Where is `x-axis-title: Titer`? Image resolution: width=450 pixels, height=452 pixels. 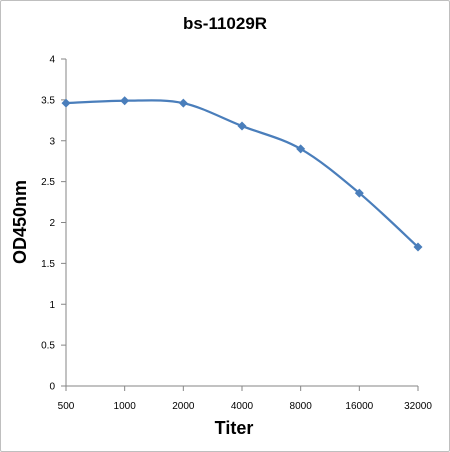 x-axis-title: Titer is located at coordinates (234, 428).